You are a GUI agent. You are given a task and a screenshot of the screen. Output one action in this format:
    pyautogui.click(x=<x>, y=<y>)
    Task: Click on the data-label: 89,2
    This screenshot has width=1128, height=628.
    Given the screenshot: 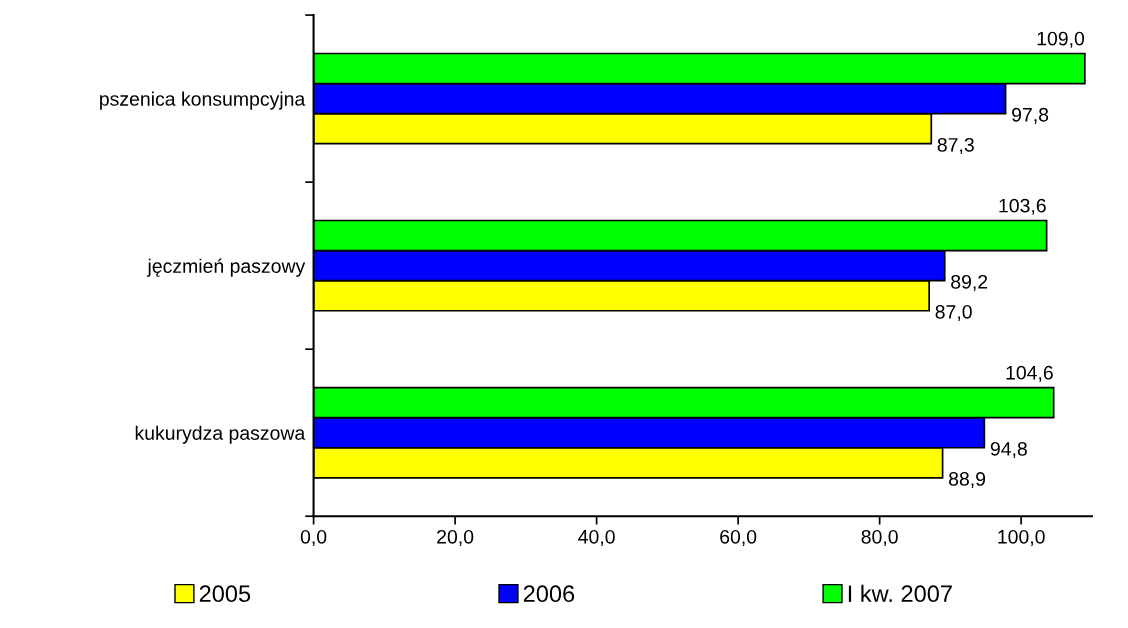 What is the action you would take?
    pyautogui.click(x=969, y=282)
    